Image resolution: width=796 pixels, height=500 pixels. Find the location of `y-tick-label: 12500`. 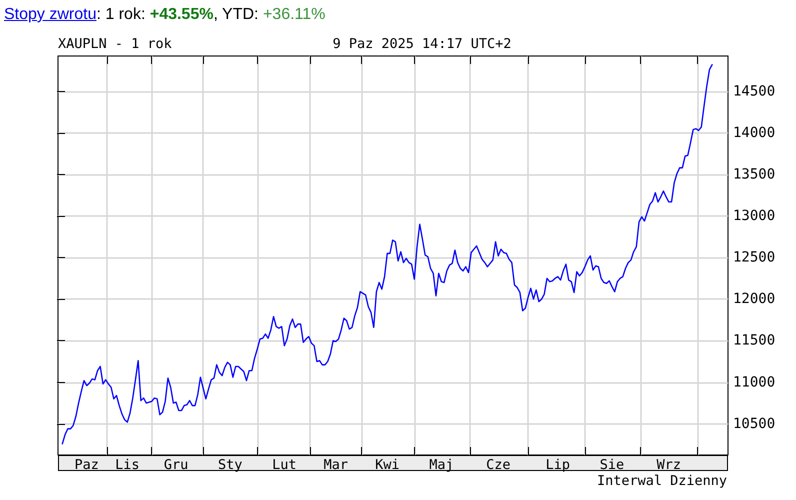

y-tick-label: 12500 is located at coordinates (754, 258).